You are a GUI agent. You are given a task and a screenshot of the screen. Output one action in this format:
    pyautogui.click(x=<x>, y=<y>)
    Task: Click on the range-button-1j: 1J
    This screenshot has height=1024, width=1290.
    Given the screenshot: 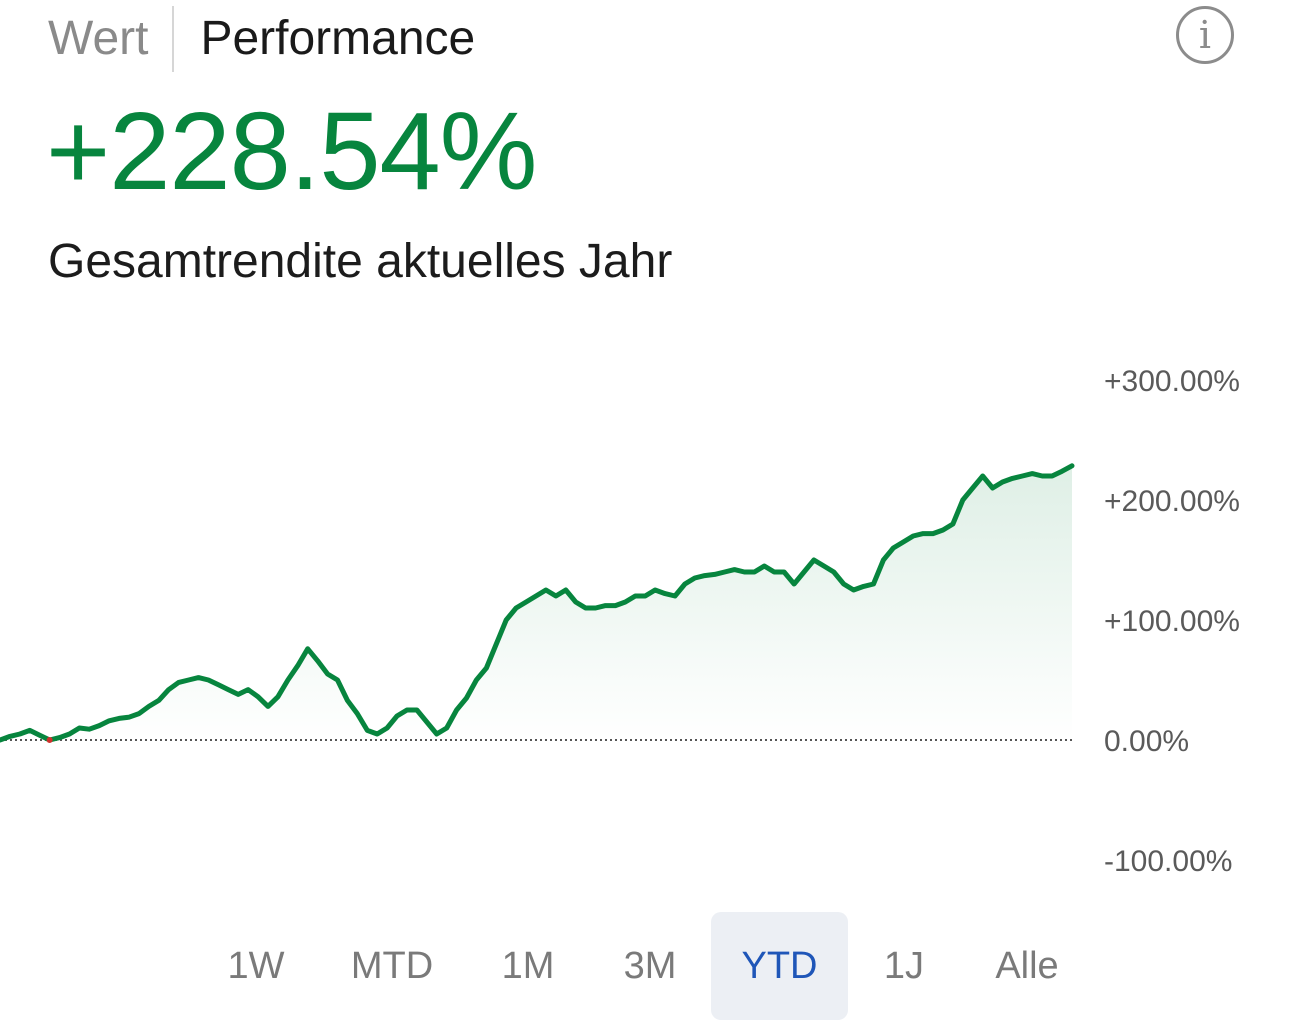 What is the action you would take?
    pyautogui.click(x=904, y=965)
    